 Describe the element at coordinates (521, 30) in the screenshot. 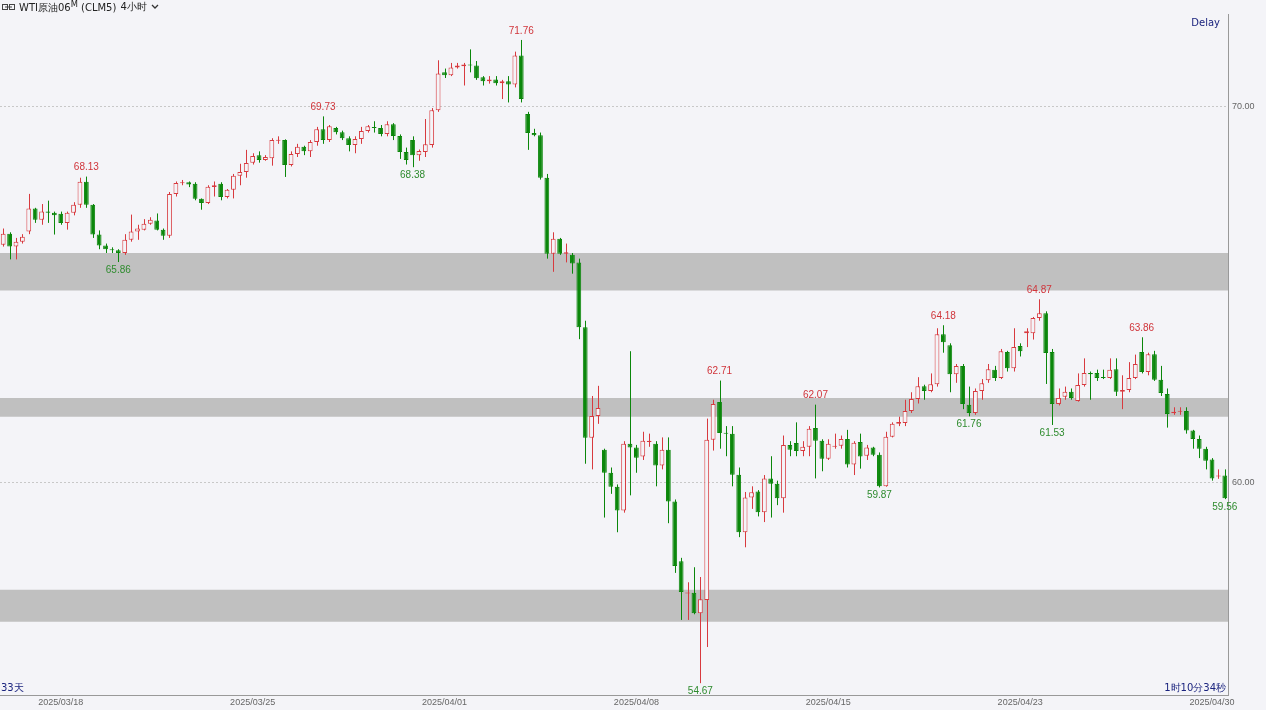

I see `annotation: 71.76` at that location.